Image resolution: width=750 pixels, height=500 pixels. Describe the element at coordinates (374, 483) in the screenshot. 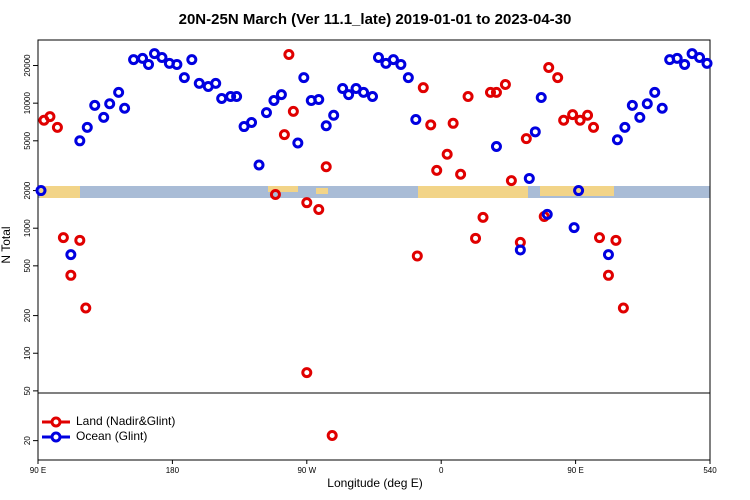

I see `x-axis-label: Longitude (deg E)` at that location.